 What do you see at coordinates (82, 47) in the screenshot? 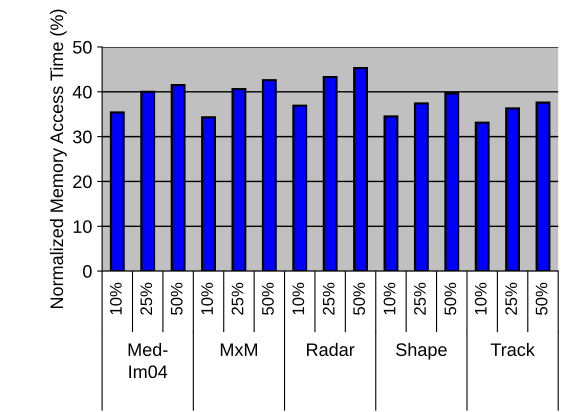
I see `y-tick-label: 50` at bounding box center [82, 47].